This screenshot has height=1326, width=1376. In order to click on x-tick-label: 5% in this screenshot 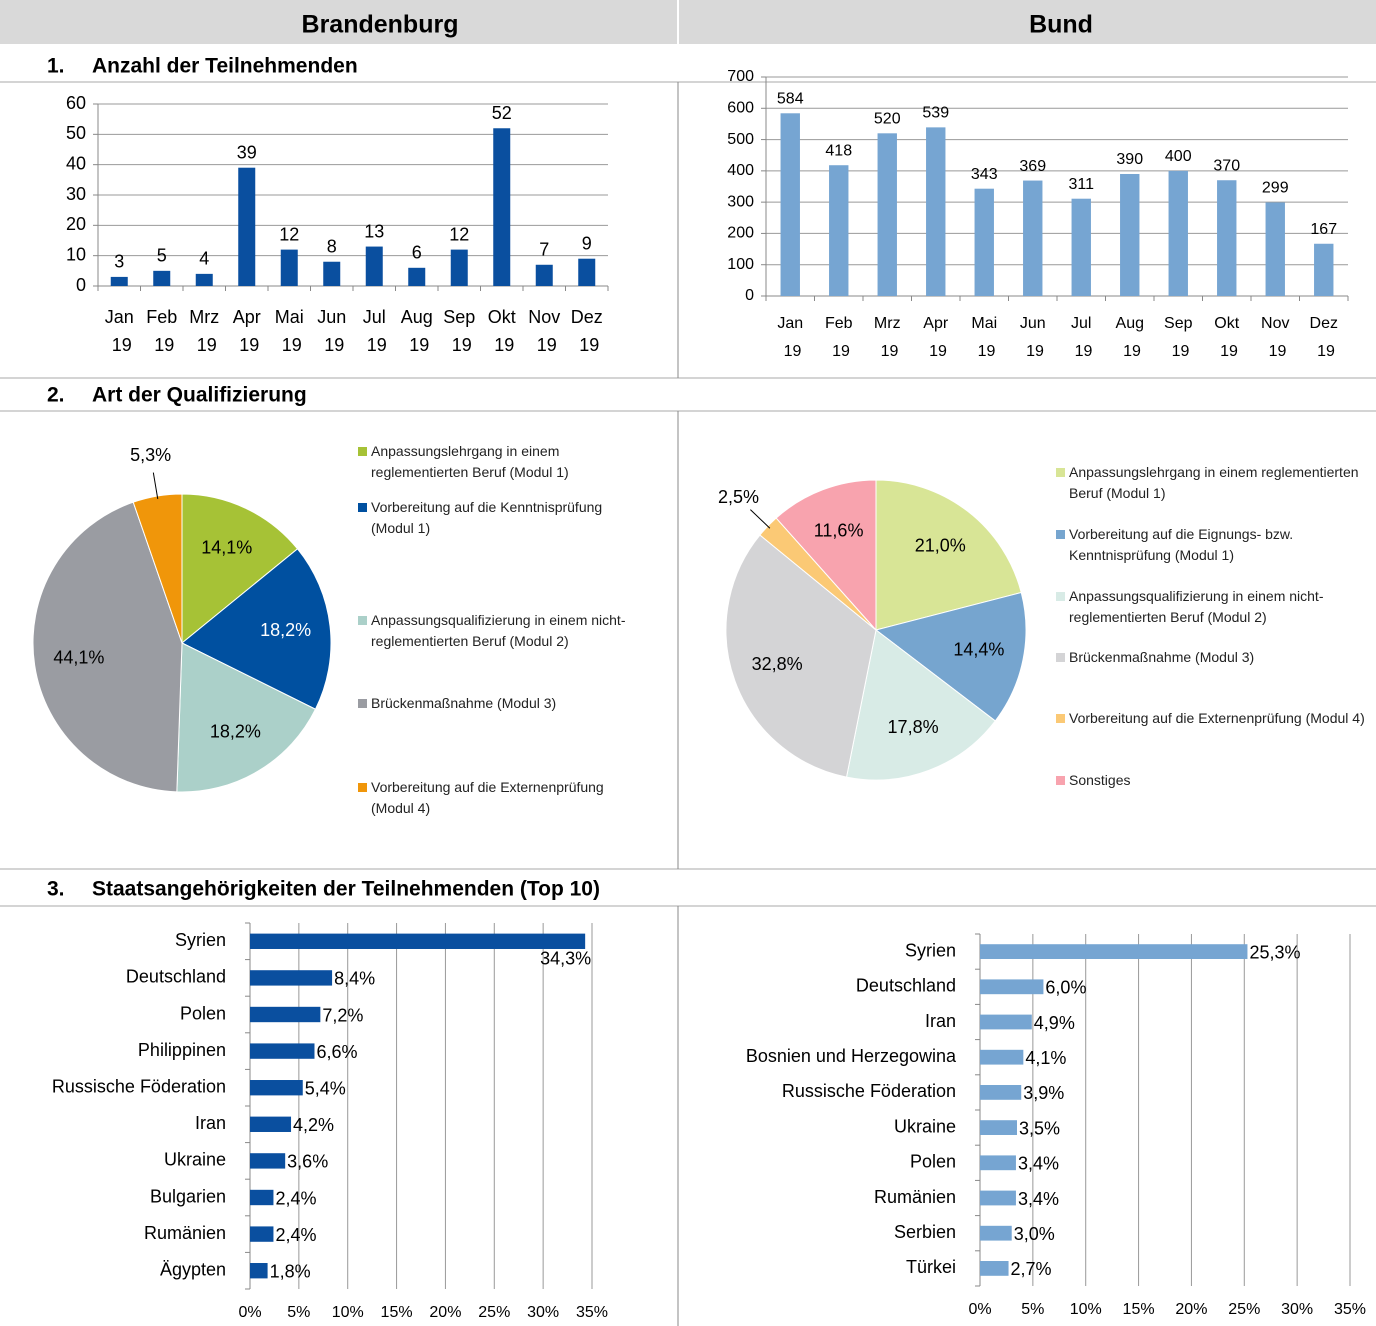, I will do `click(298, 1312)`.